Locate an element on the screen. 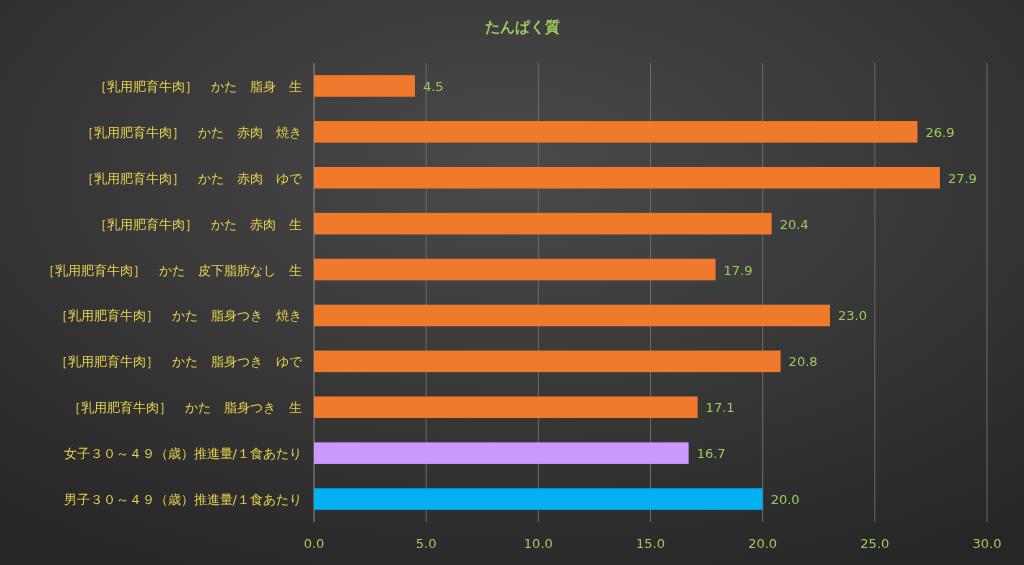 This screenshot has width=1024, height=565. data-label: 20.0 is located at coordinates (785, 500).